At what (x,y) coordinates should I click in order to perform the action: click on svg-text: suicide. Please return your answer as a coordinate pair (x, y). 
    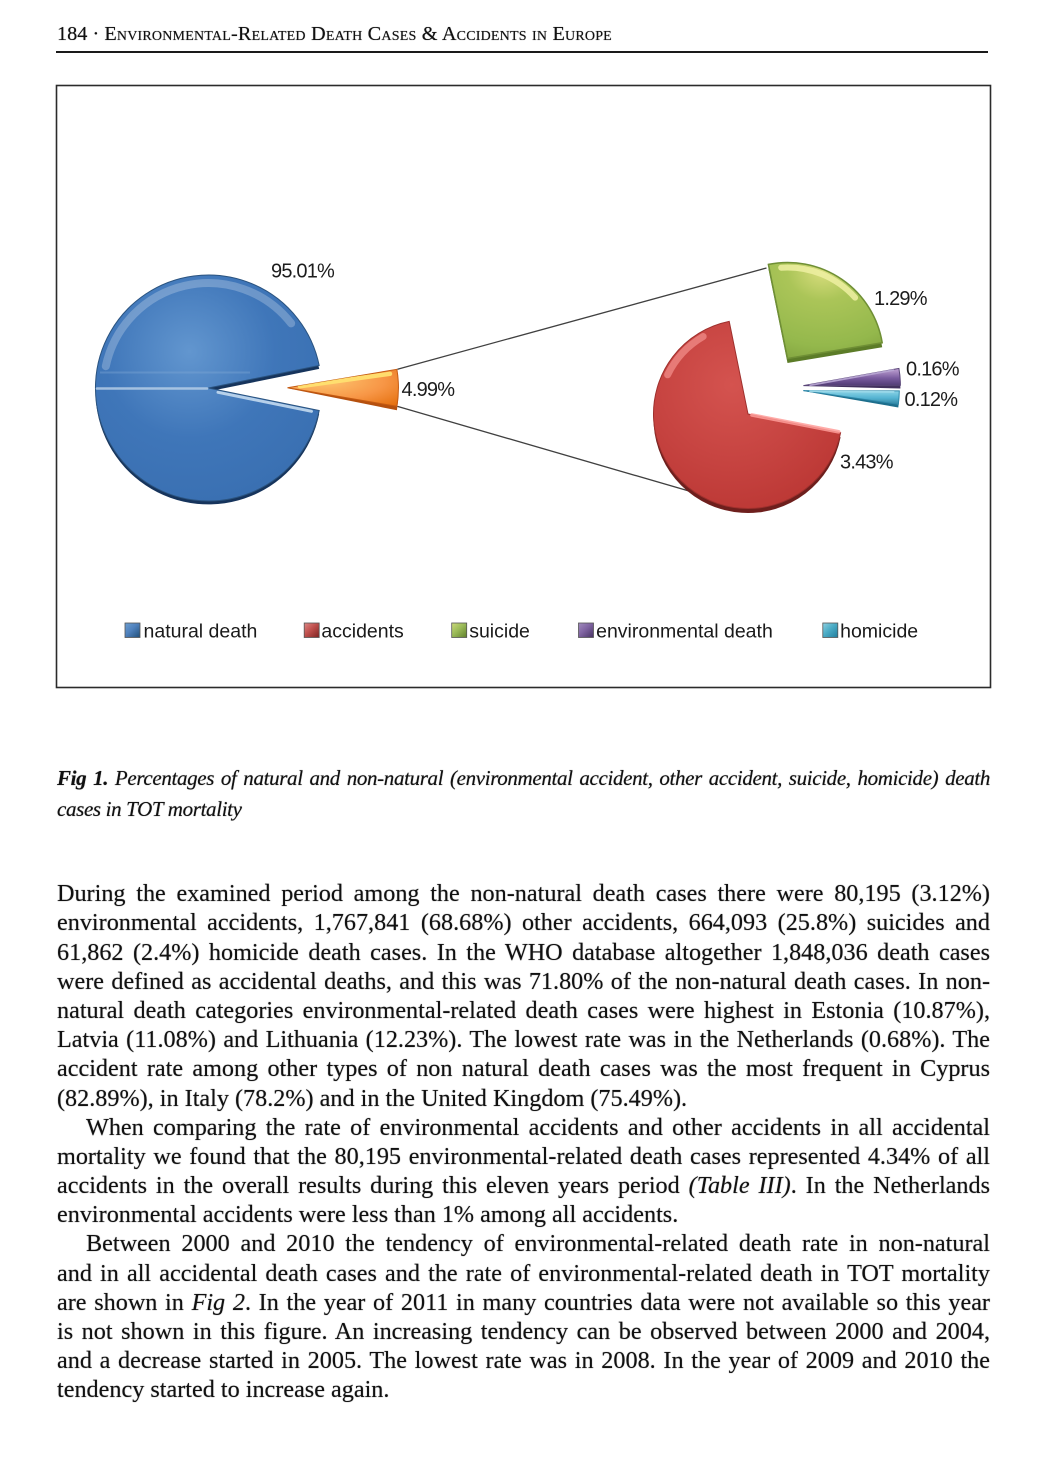
    Looking at the image, I should click on (499, 632).